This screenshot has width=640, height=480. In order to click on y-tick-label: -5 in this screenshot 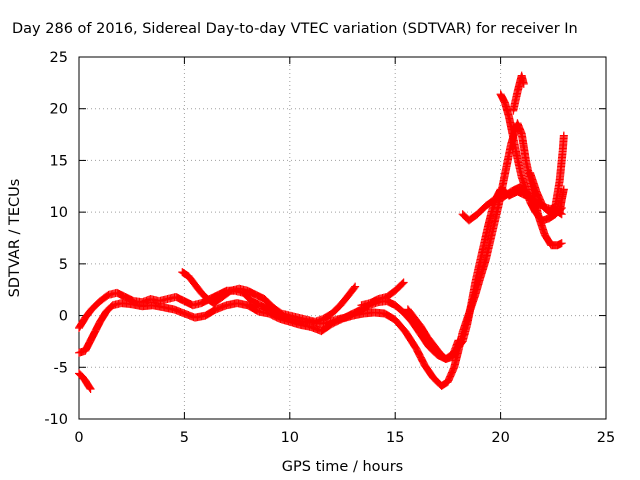, I will do `click(61, 368)`.